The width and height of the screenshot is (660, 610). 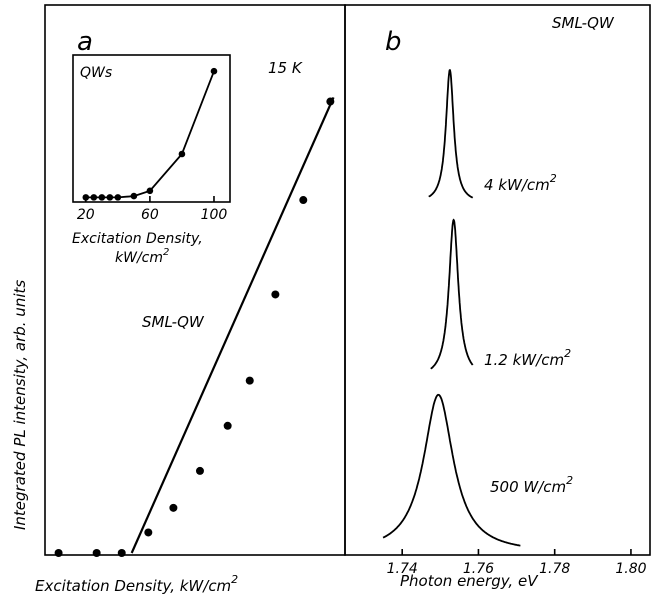 What do you see at coordinates (86, 215) in the screenshot?
I see `inset-x-tick-label: 20` at bounding box center [86, 215].